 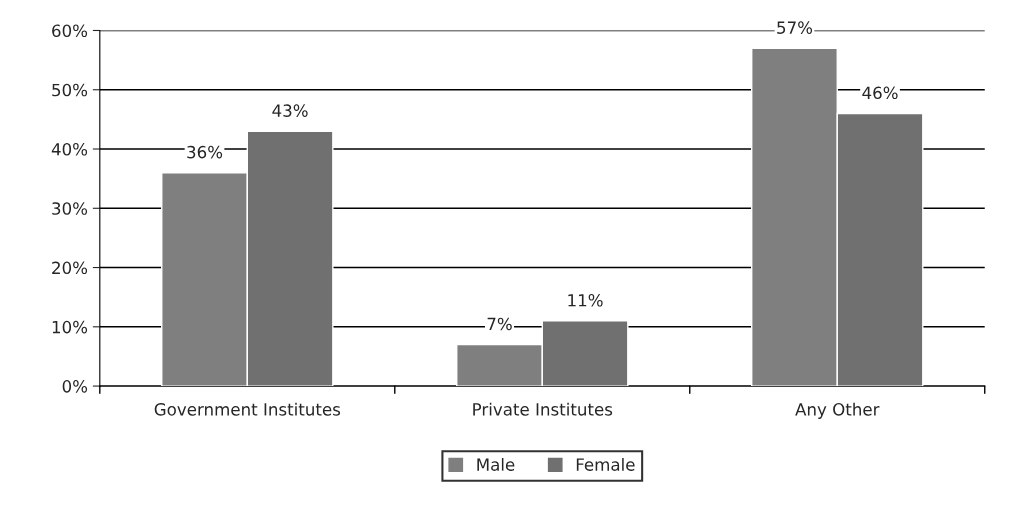 What do you see at coordinates (205, 152) in the screenshot?
I see `data-label: 36%` at bounding box center [205, 152].